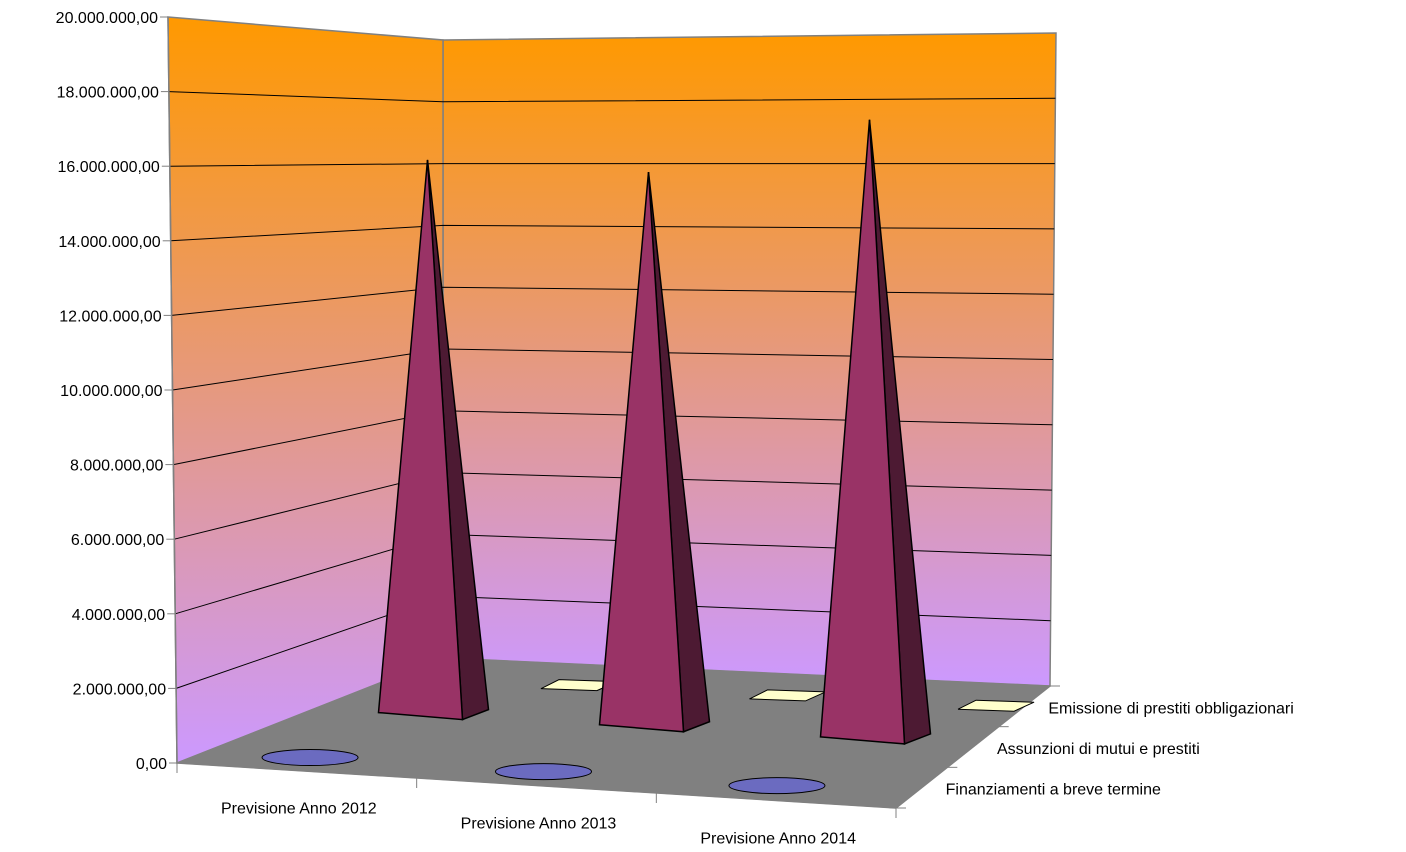 This screenshot has height=852, width=1406. I want to click on y-tick-label: 12.000.000,00, so click(110, 316).